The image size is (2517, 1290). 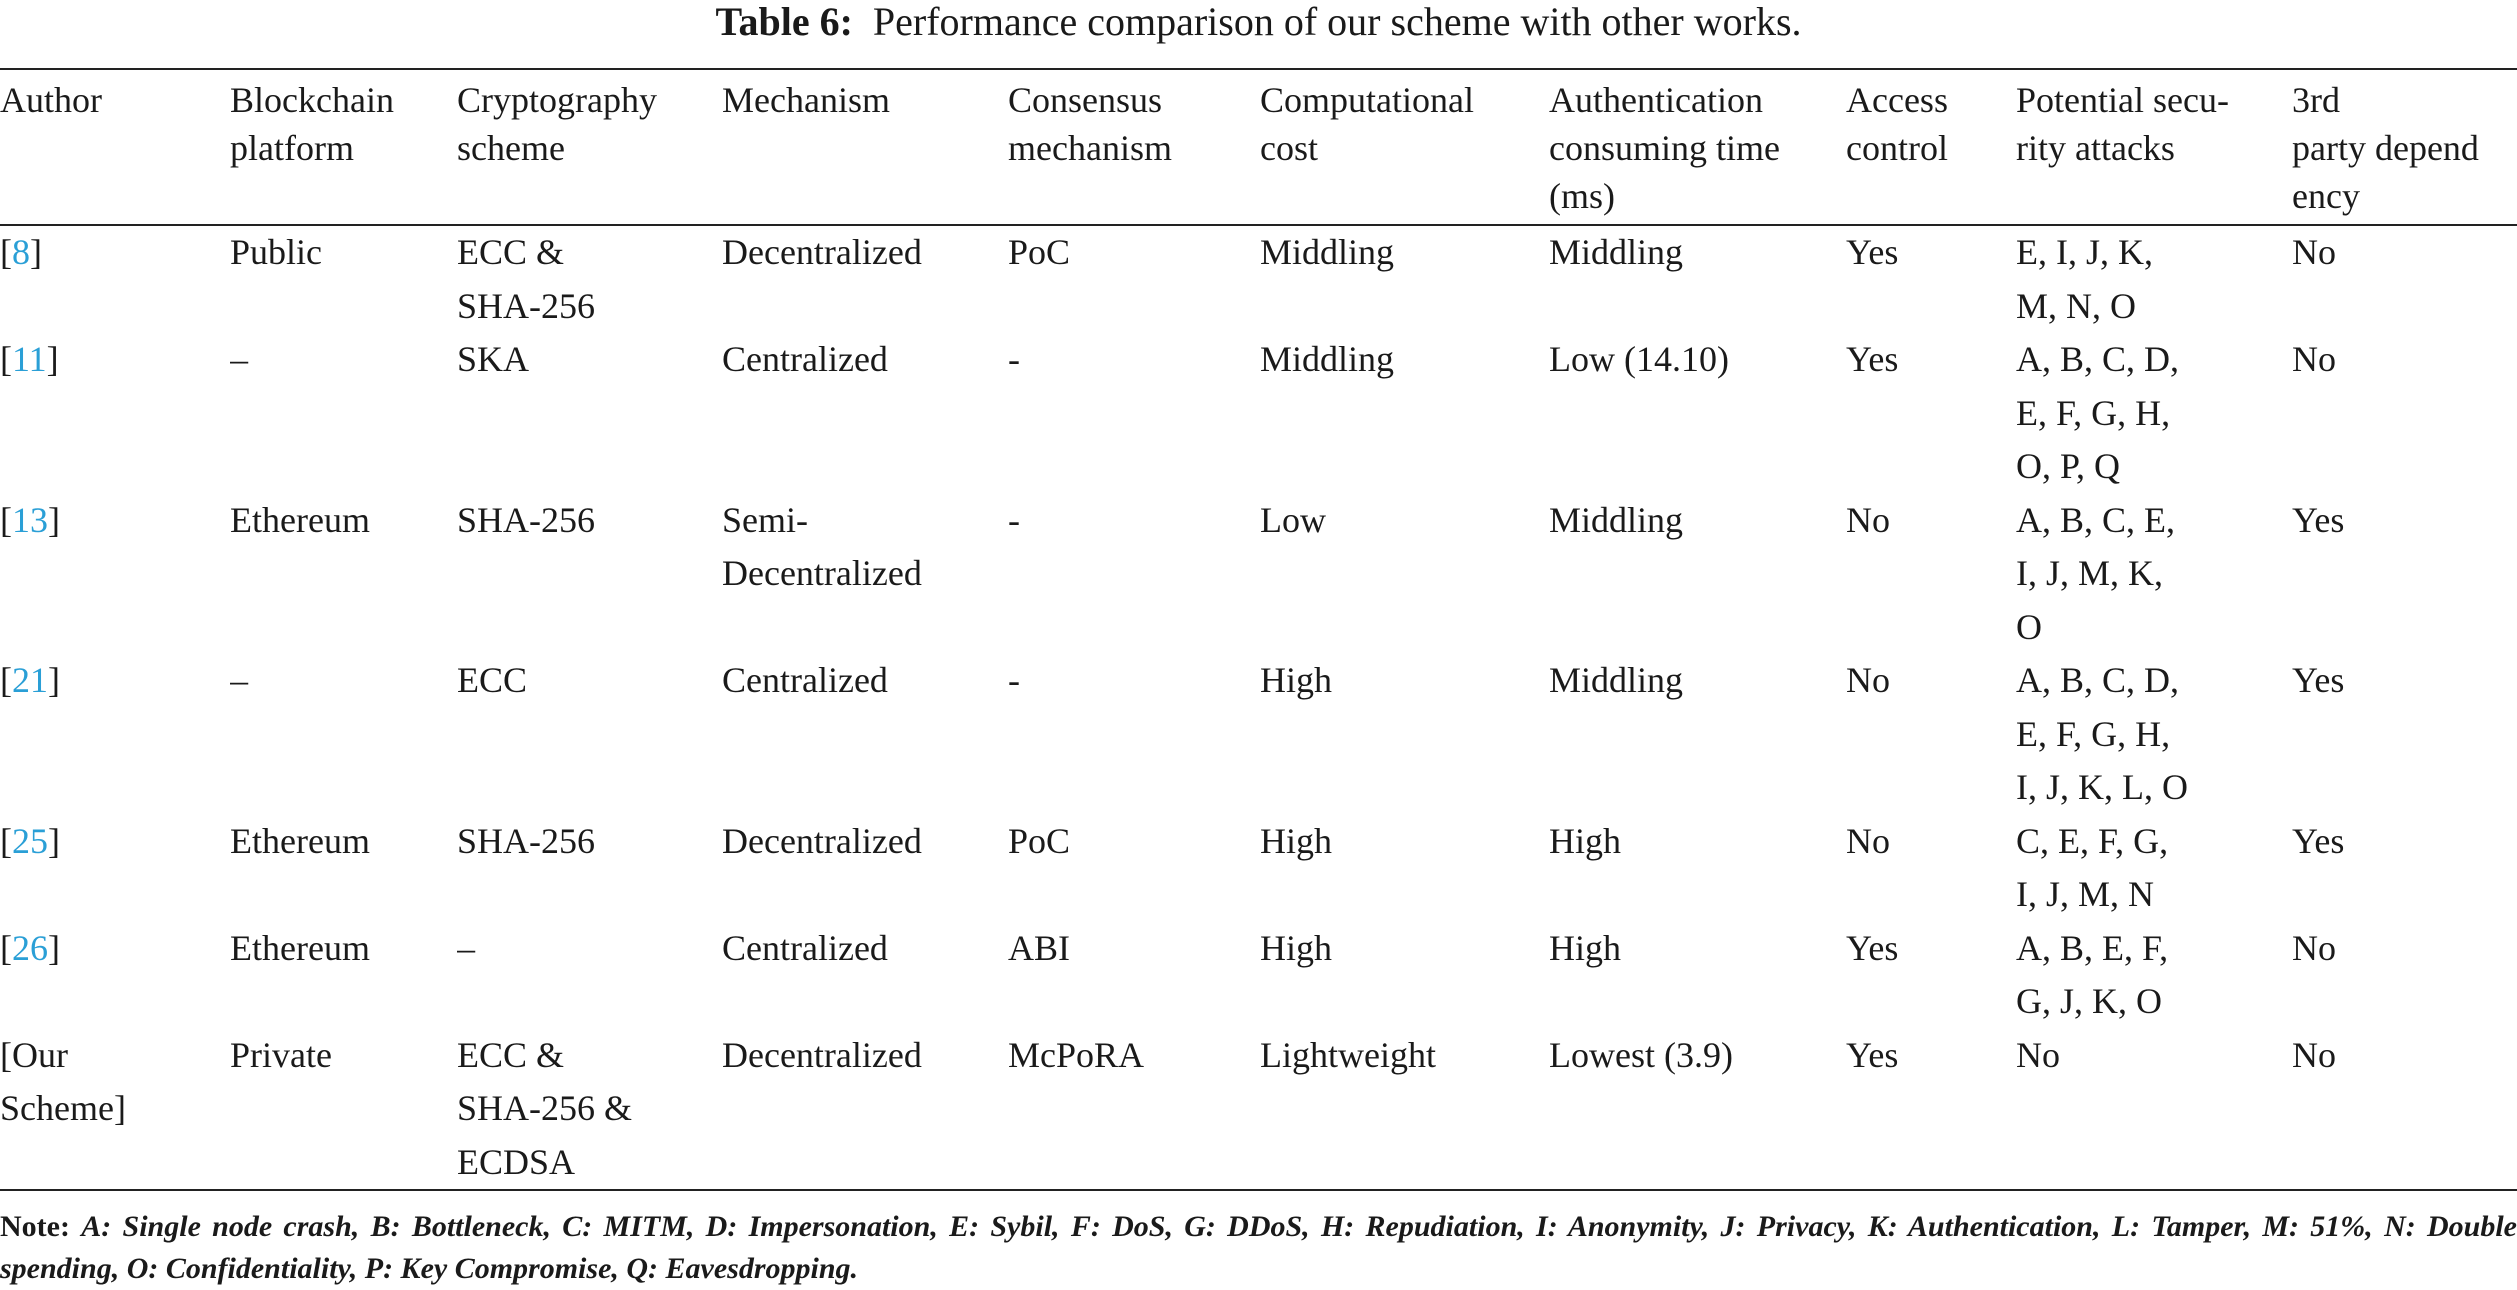 I want to click on table-cell: Low (14.10), so click(x=1639, y=359).